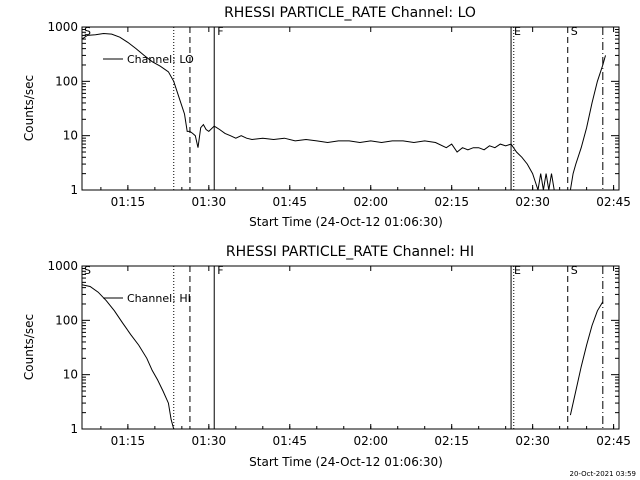  What do you see at coordinates (350, 13) in the screenshot?
I see `chart-title-lo: RHESSI PARTICLE_RATE Channel: LO` at bounding box center [350, 13].